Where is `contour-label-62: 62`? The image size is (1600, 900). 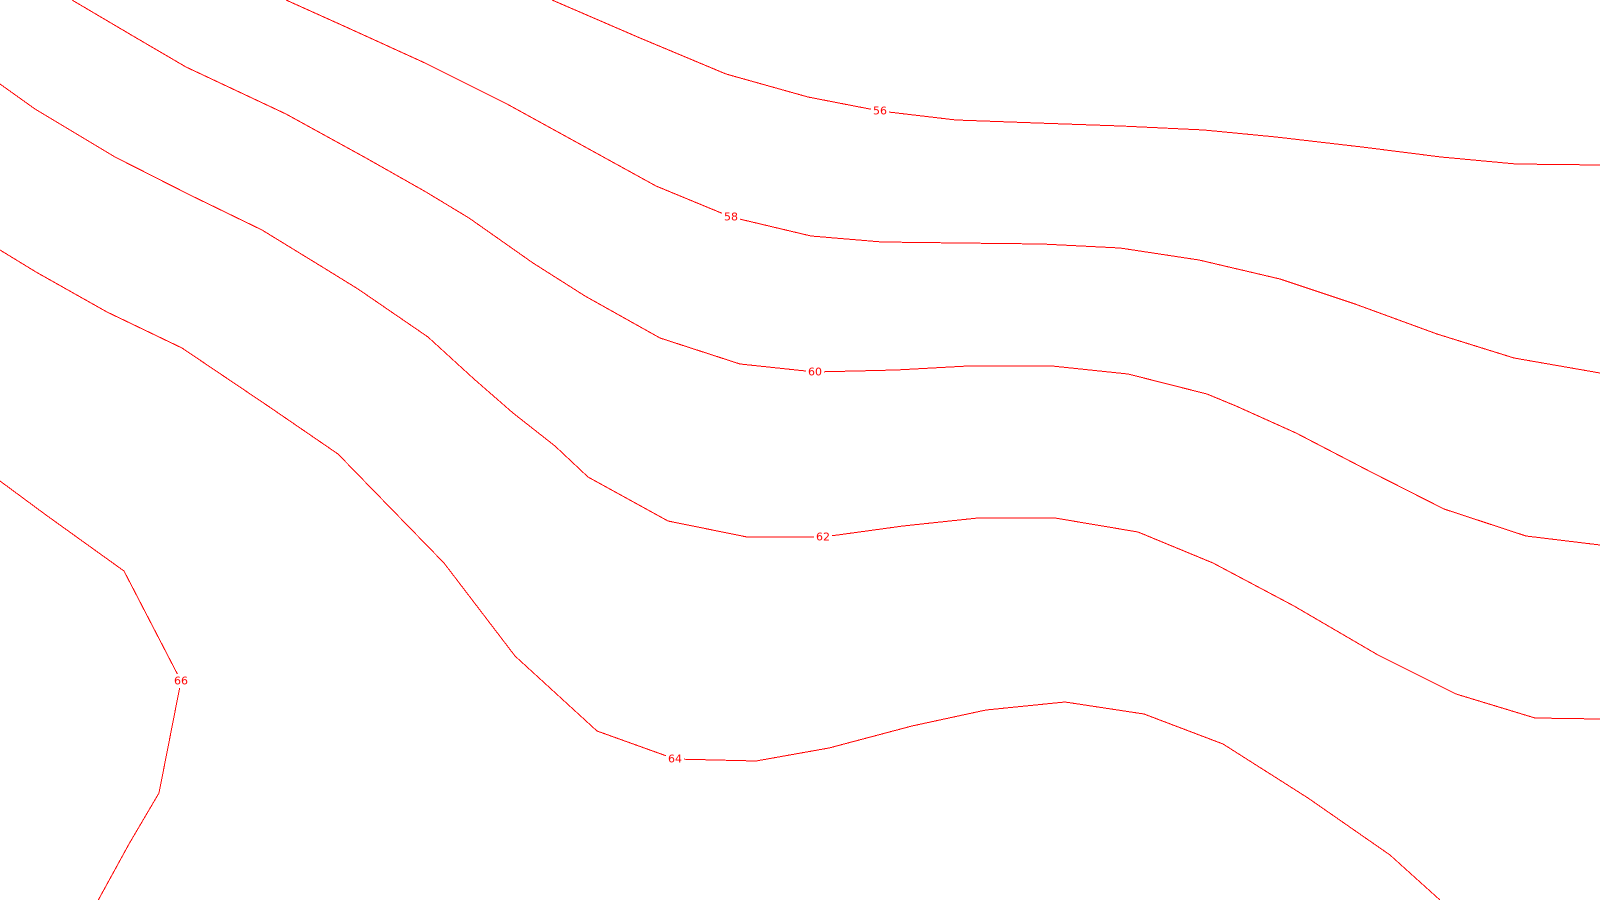
contour-label-62: 62 is located at coordinates (823, 537).